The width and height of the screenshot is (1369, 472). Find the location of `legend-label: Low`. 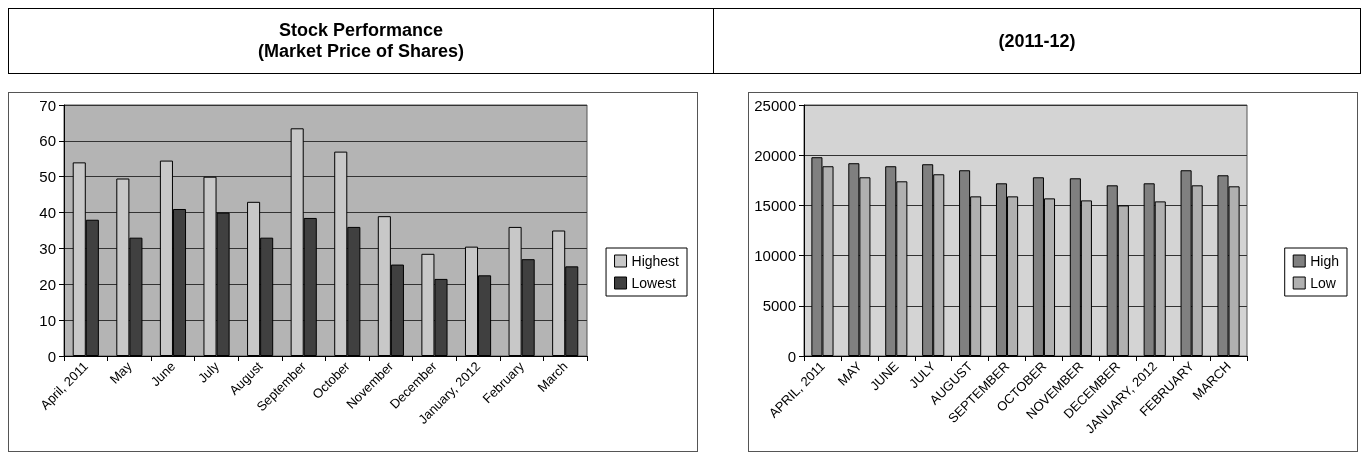

legend-label: Low is located at coordinates (1323, 283).